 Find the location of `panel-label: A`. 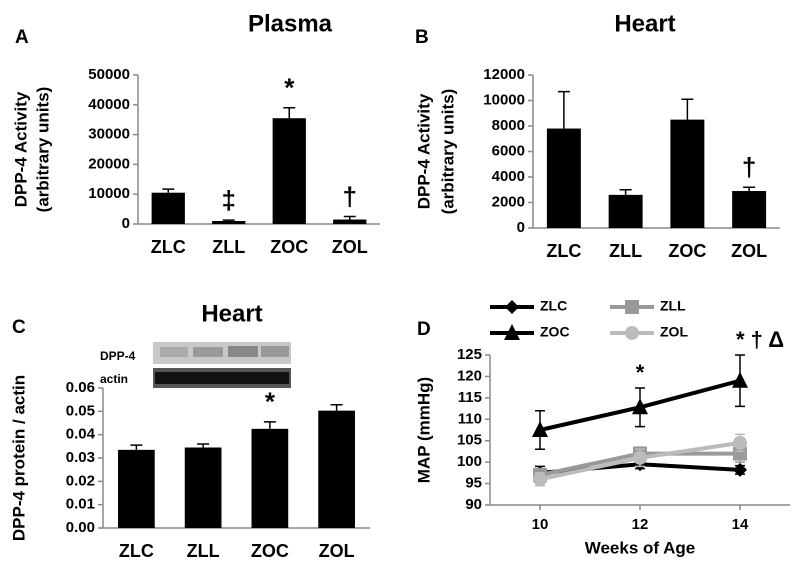

panel-label: A is located at coordinates (22, 37).